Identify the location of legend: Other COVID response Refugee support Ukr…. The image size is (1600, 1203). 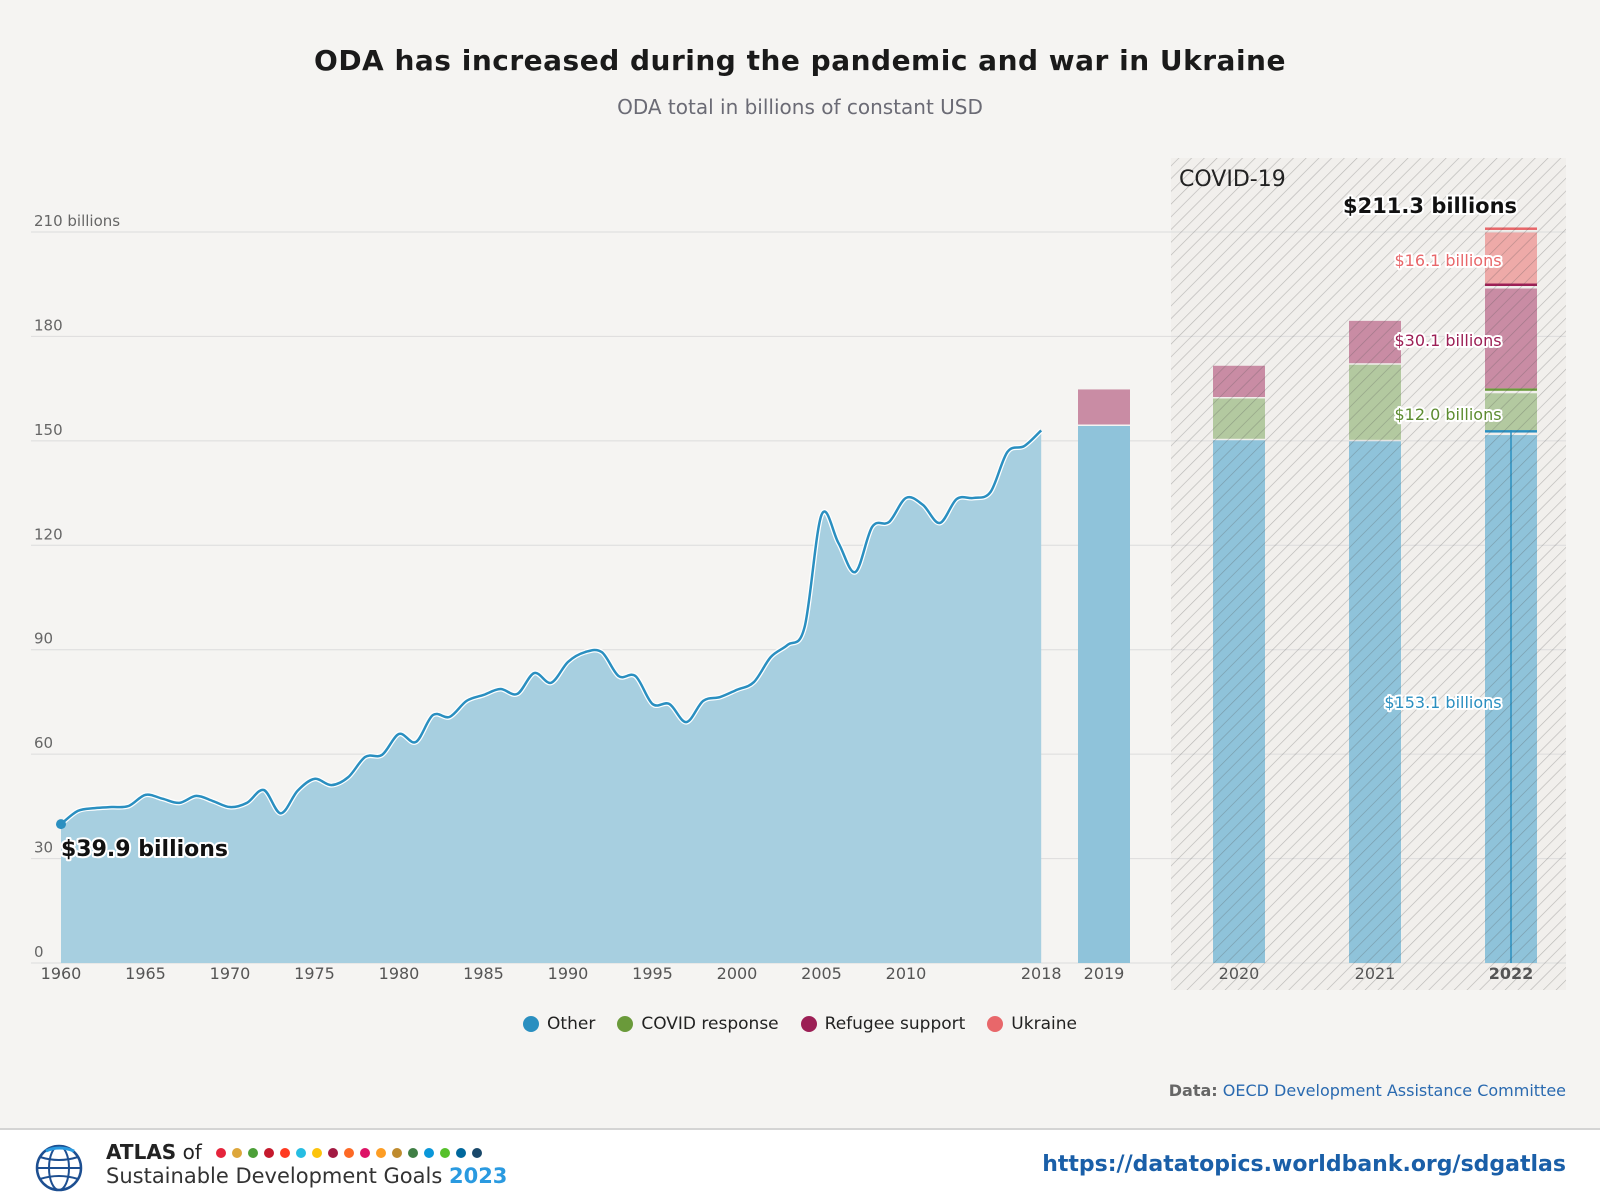
(800, 1024).